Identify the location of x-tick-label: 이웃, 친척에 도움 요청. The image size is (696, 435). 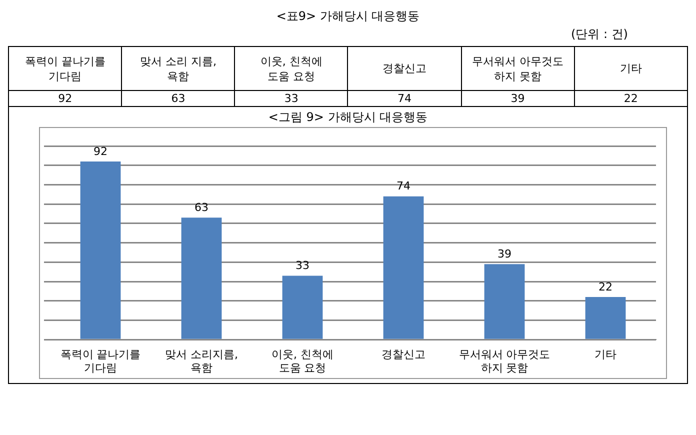
(303, 361).